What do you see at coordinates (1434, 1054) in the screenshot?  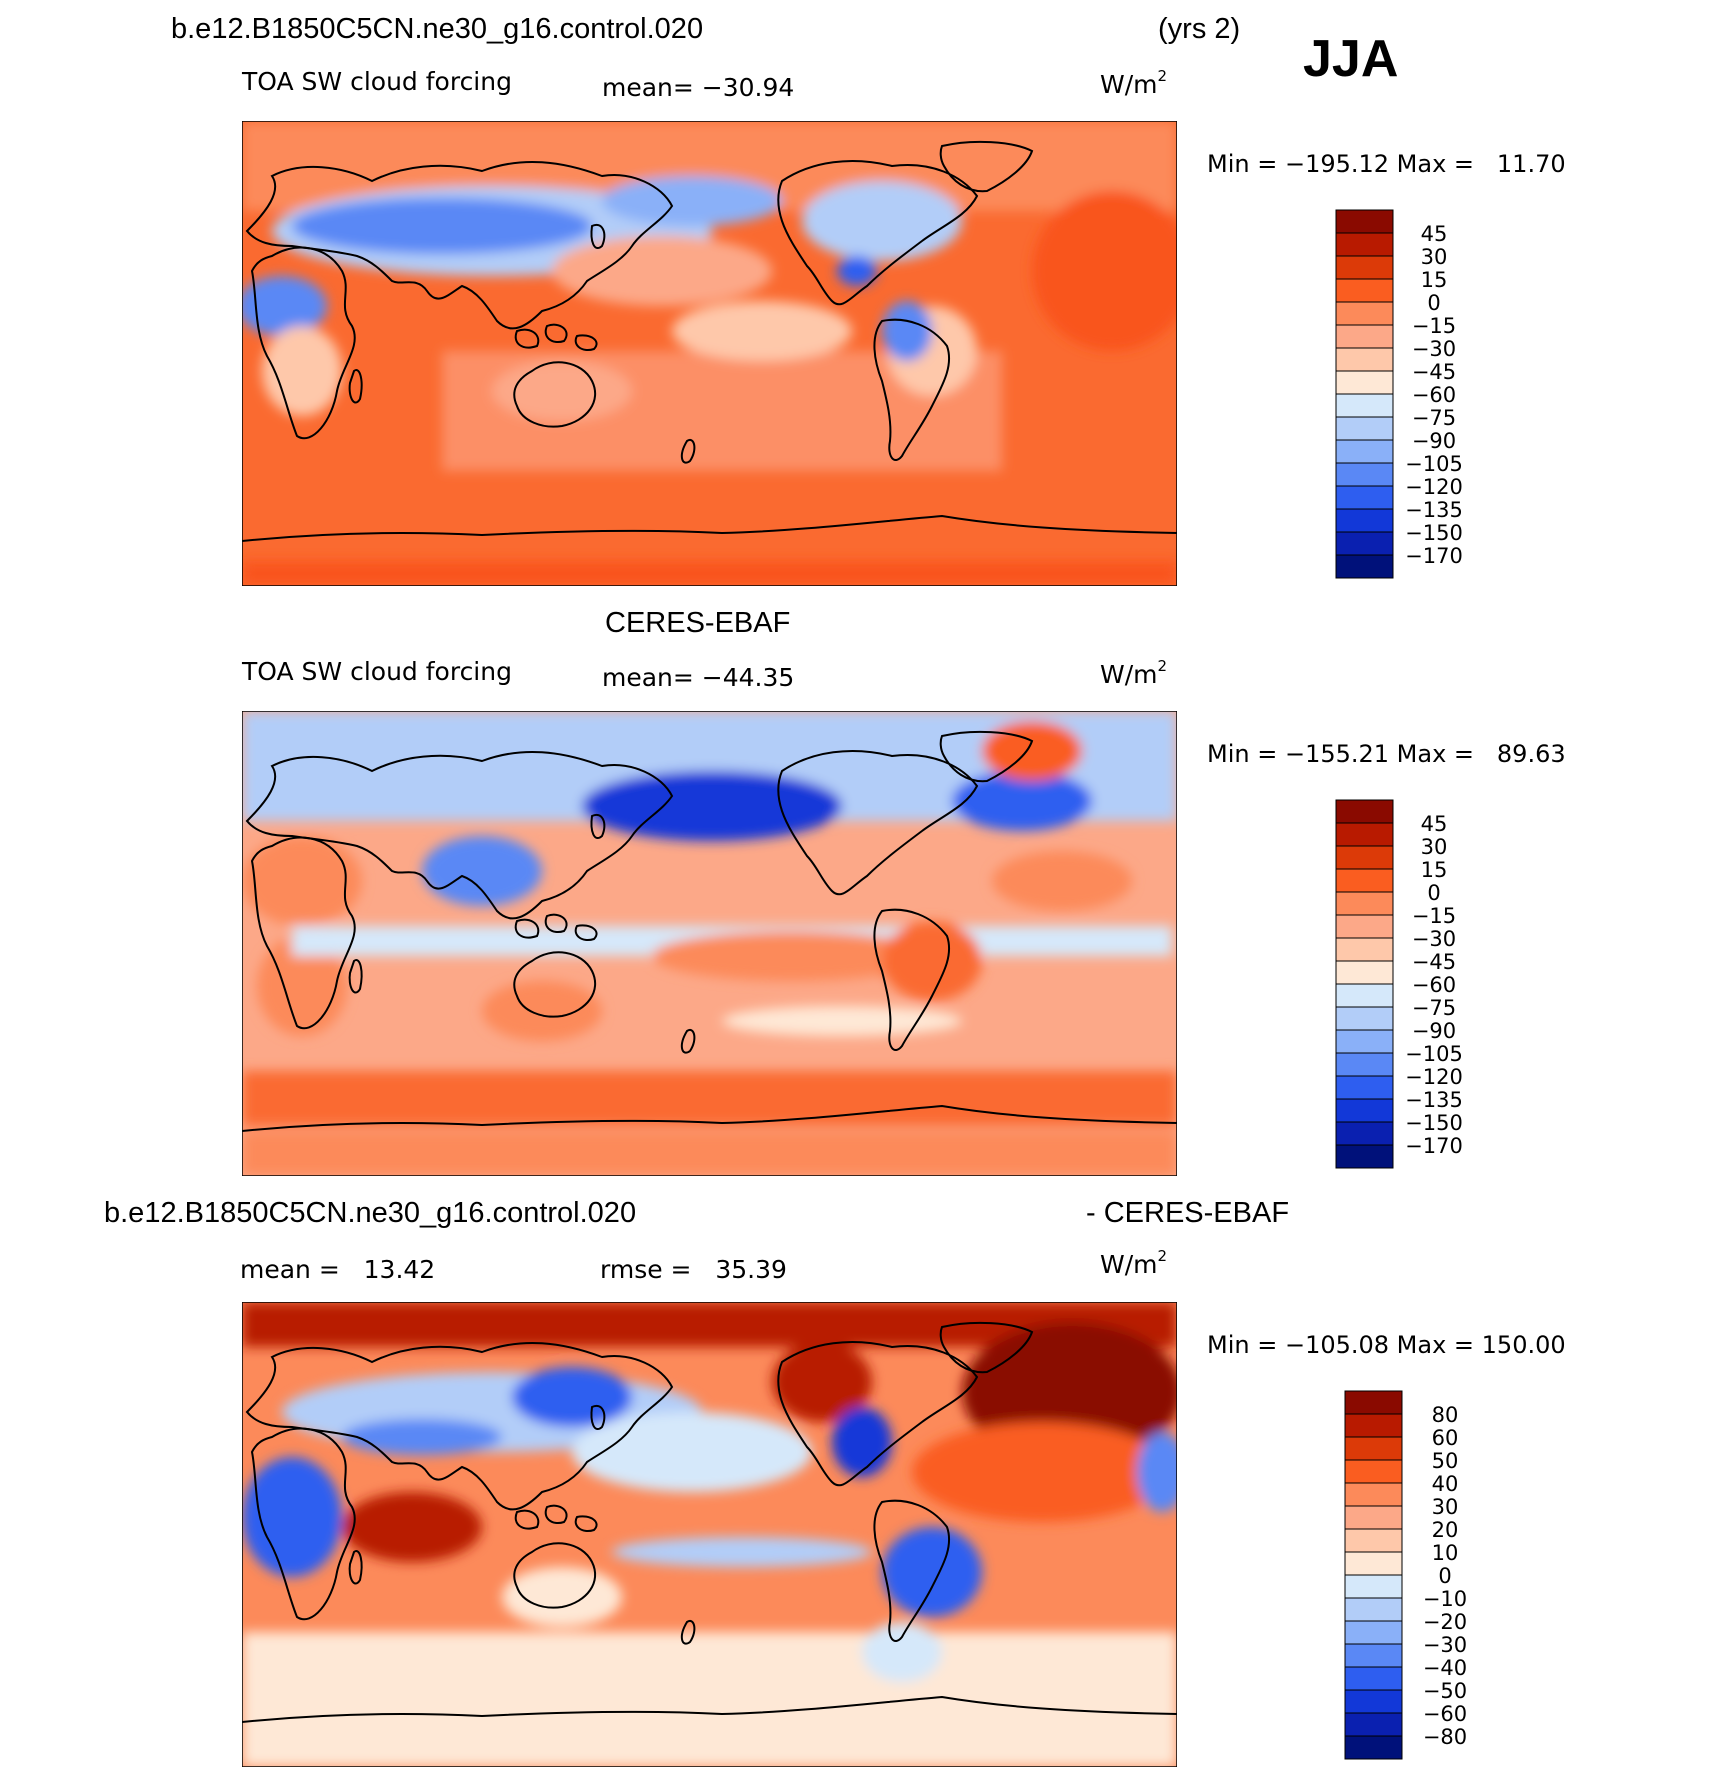 I see `colorbar-label: −105` at bounding box center [1434, 1054].